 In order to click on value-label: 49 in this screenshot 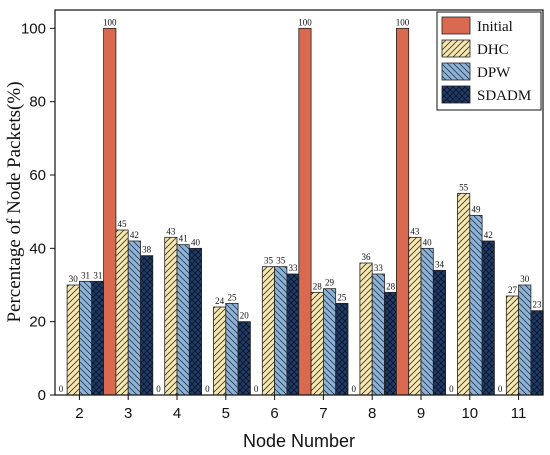, I will do `click(476, 209)`.